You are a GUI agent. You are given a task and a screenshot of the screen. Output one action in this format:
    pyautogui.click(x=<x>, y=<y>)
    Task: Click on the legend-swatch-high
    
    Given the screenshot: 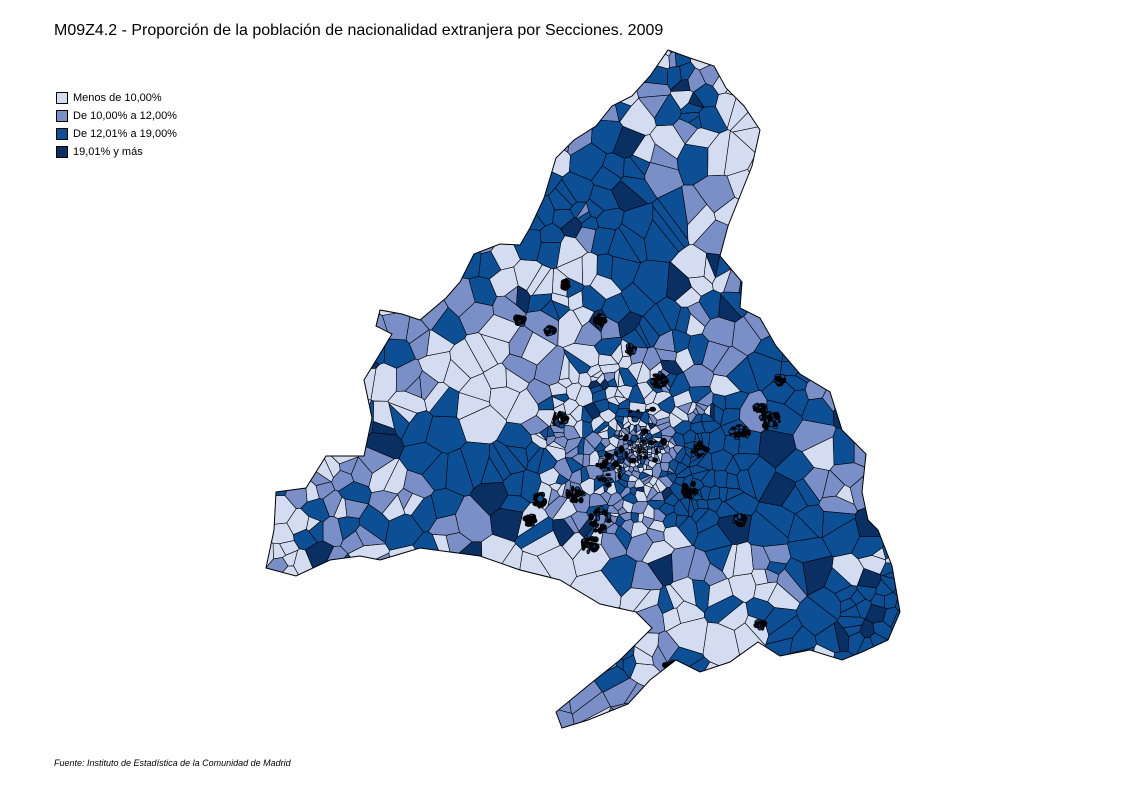 What is the action you would take?
    pyautogui.click(x=62, y=152)
    